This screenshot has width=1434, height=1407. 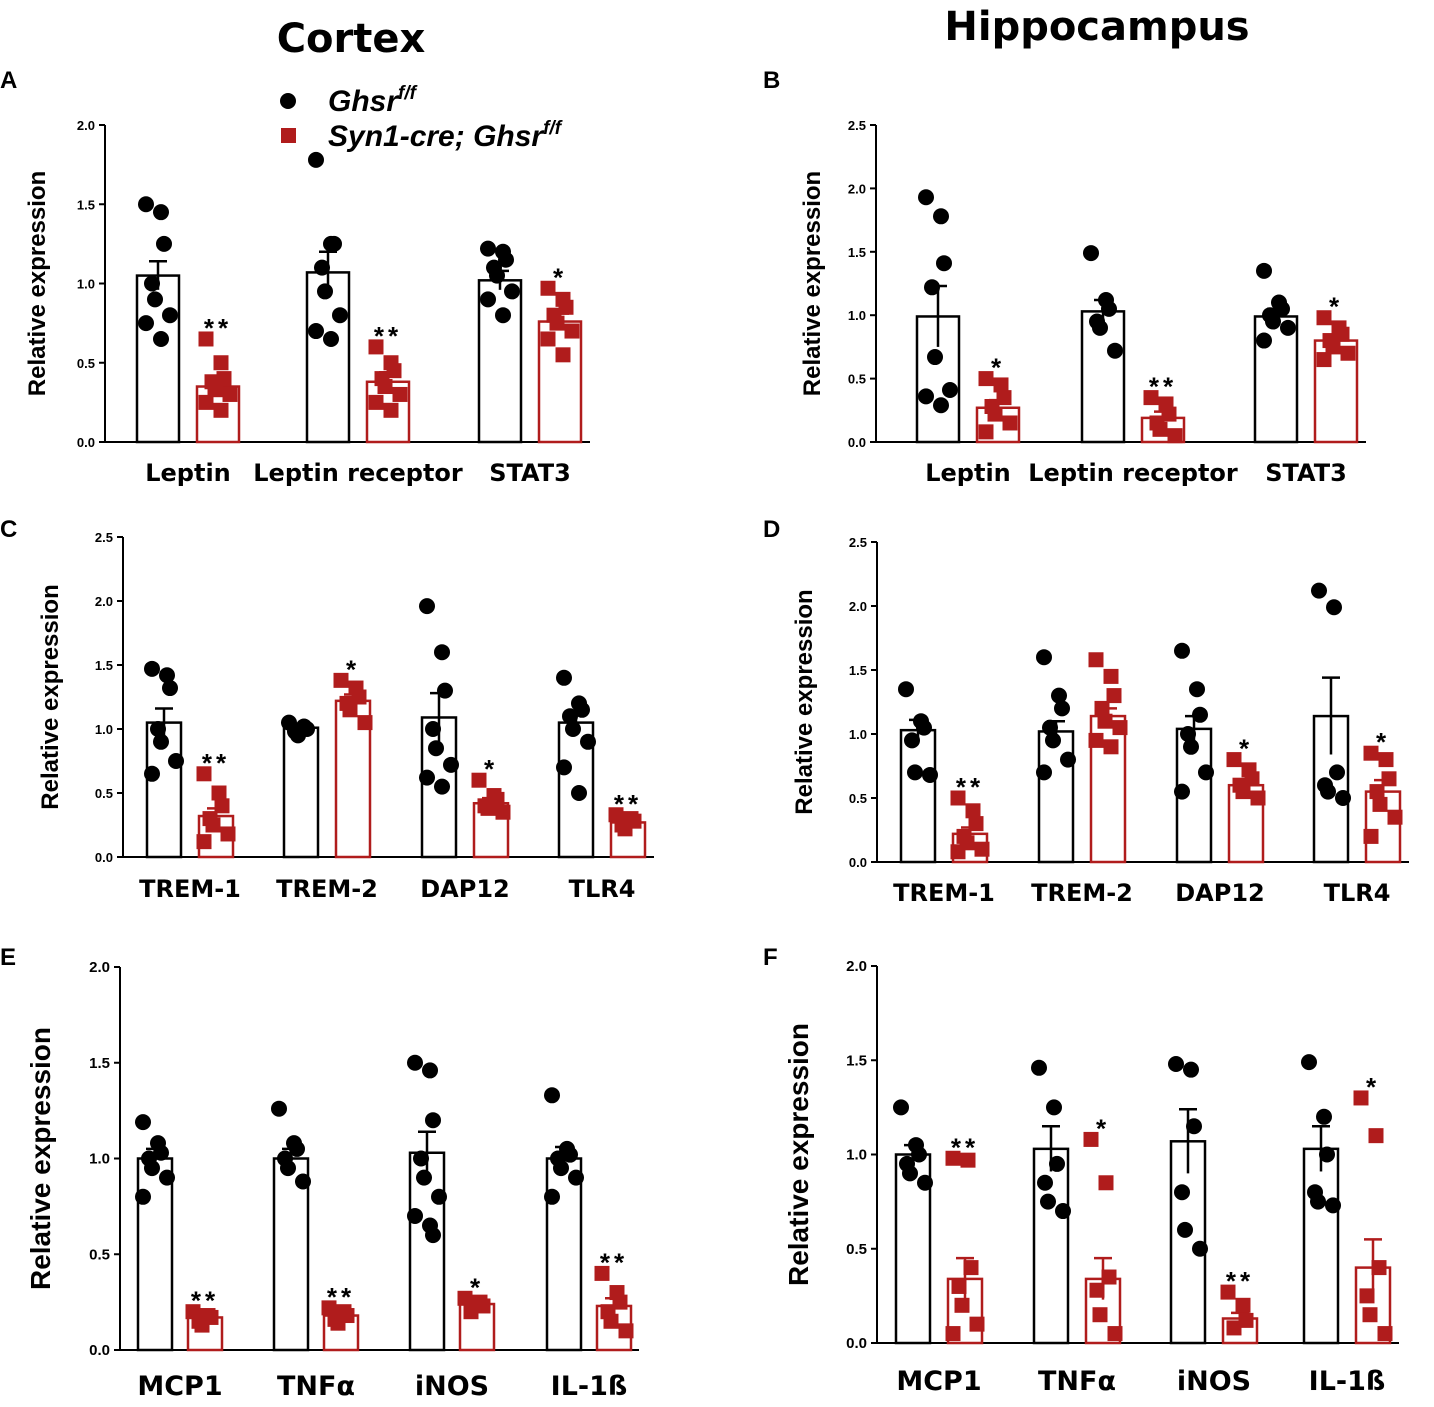 What do you see at coordinates (288, 101) in the screenshot?
I see `legend-marker-ghsr` at bounding box center [288, 101].